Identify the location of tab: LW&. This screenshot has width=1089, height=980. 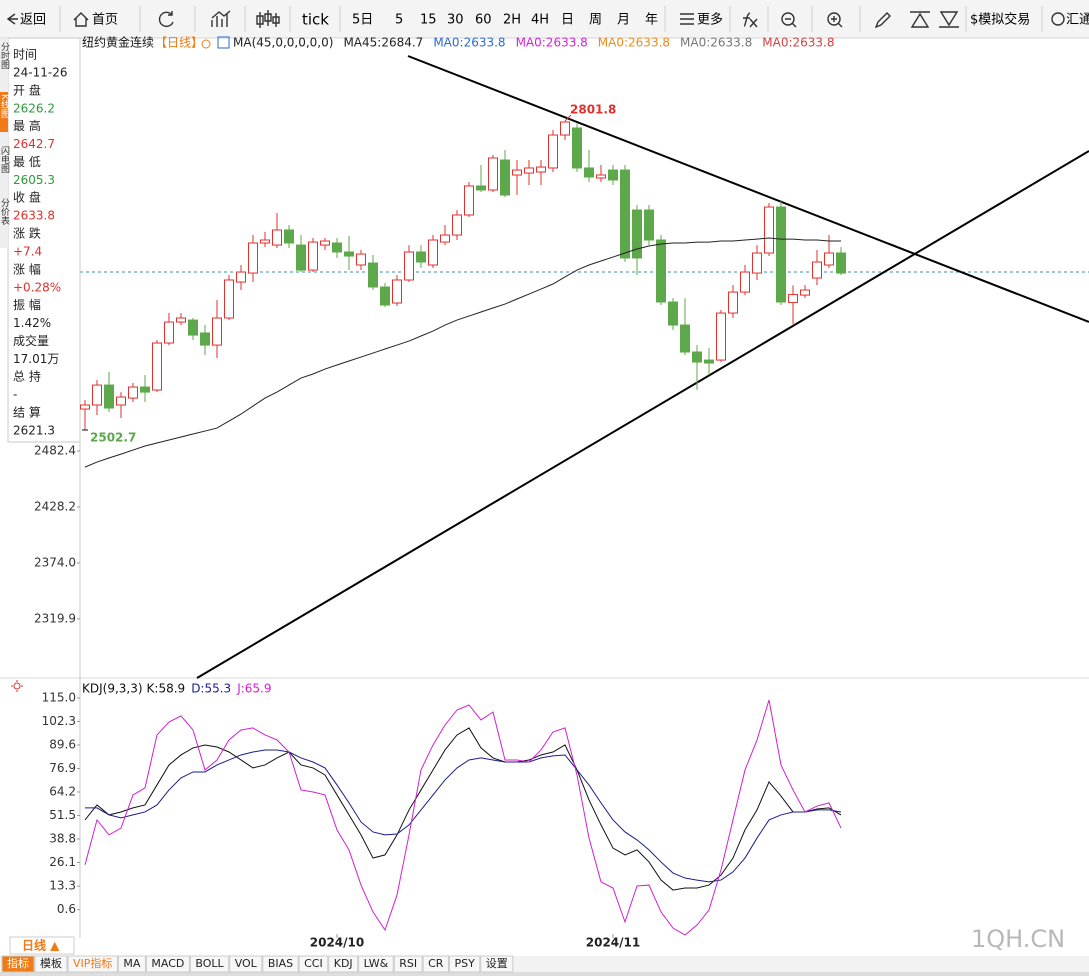
(376, 963).